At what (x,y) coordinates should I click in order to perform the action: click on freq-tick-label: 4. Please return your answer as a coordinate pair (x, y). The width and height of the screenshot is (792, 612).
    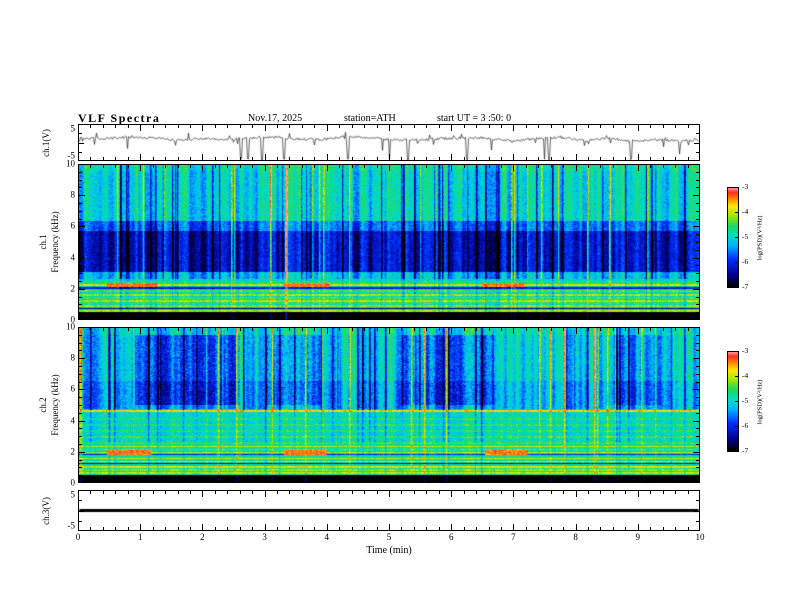
    Looking at the image, I should click on (73, 420).